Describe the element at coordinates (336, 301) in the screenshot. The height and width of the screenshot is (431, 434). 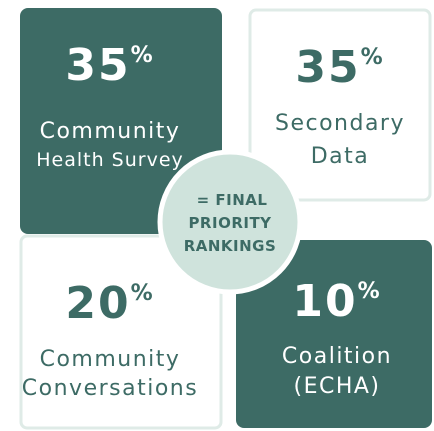
I see `percent: 10%` at that location.